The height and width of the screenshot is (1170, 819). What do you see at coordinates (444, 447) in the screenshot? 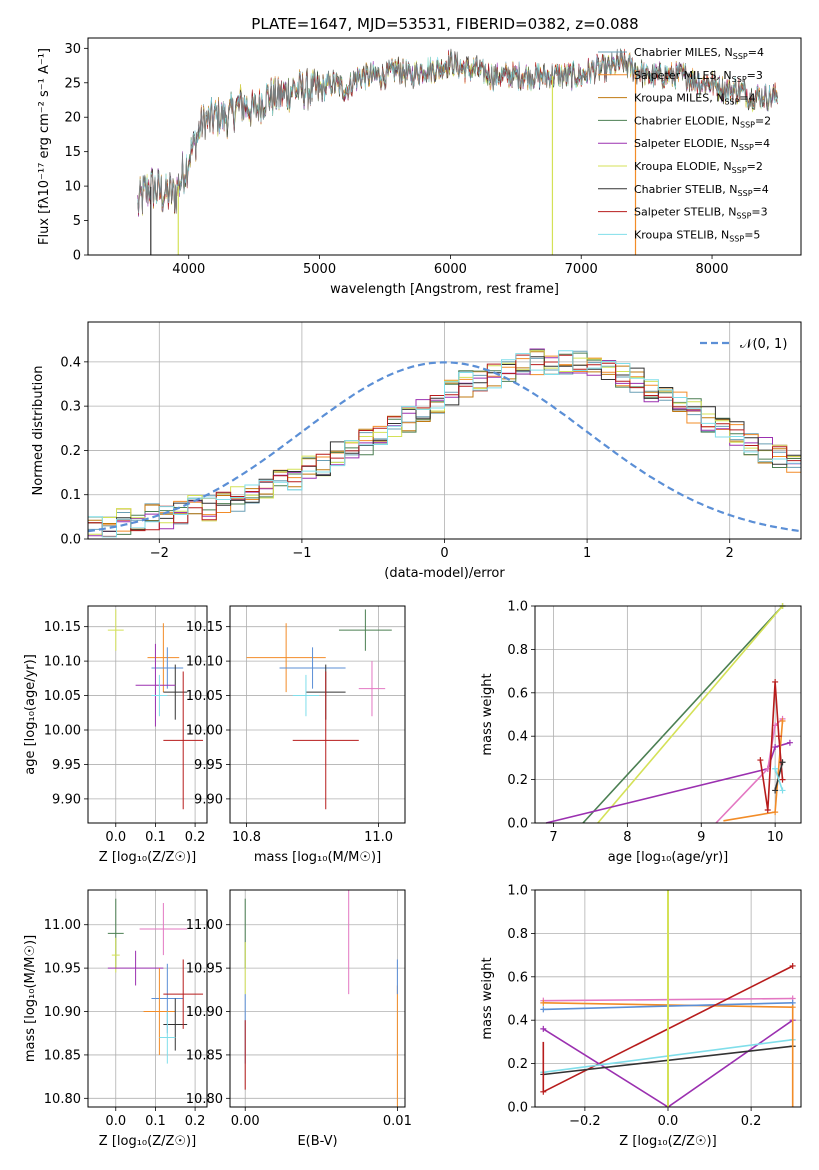
I see `normal-distribution-curve` at bounding box center [444, 447].